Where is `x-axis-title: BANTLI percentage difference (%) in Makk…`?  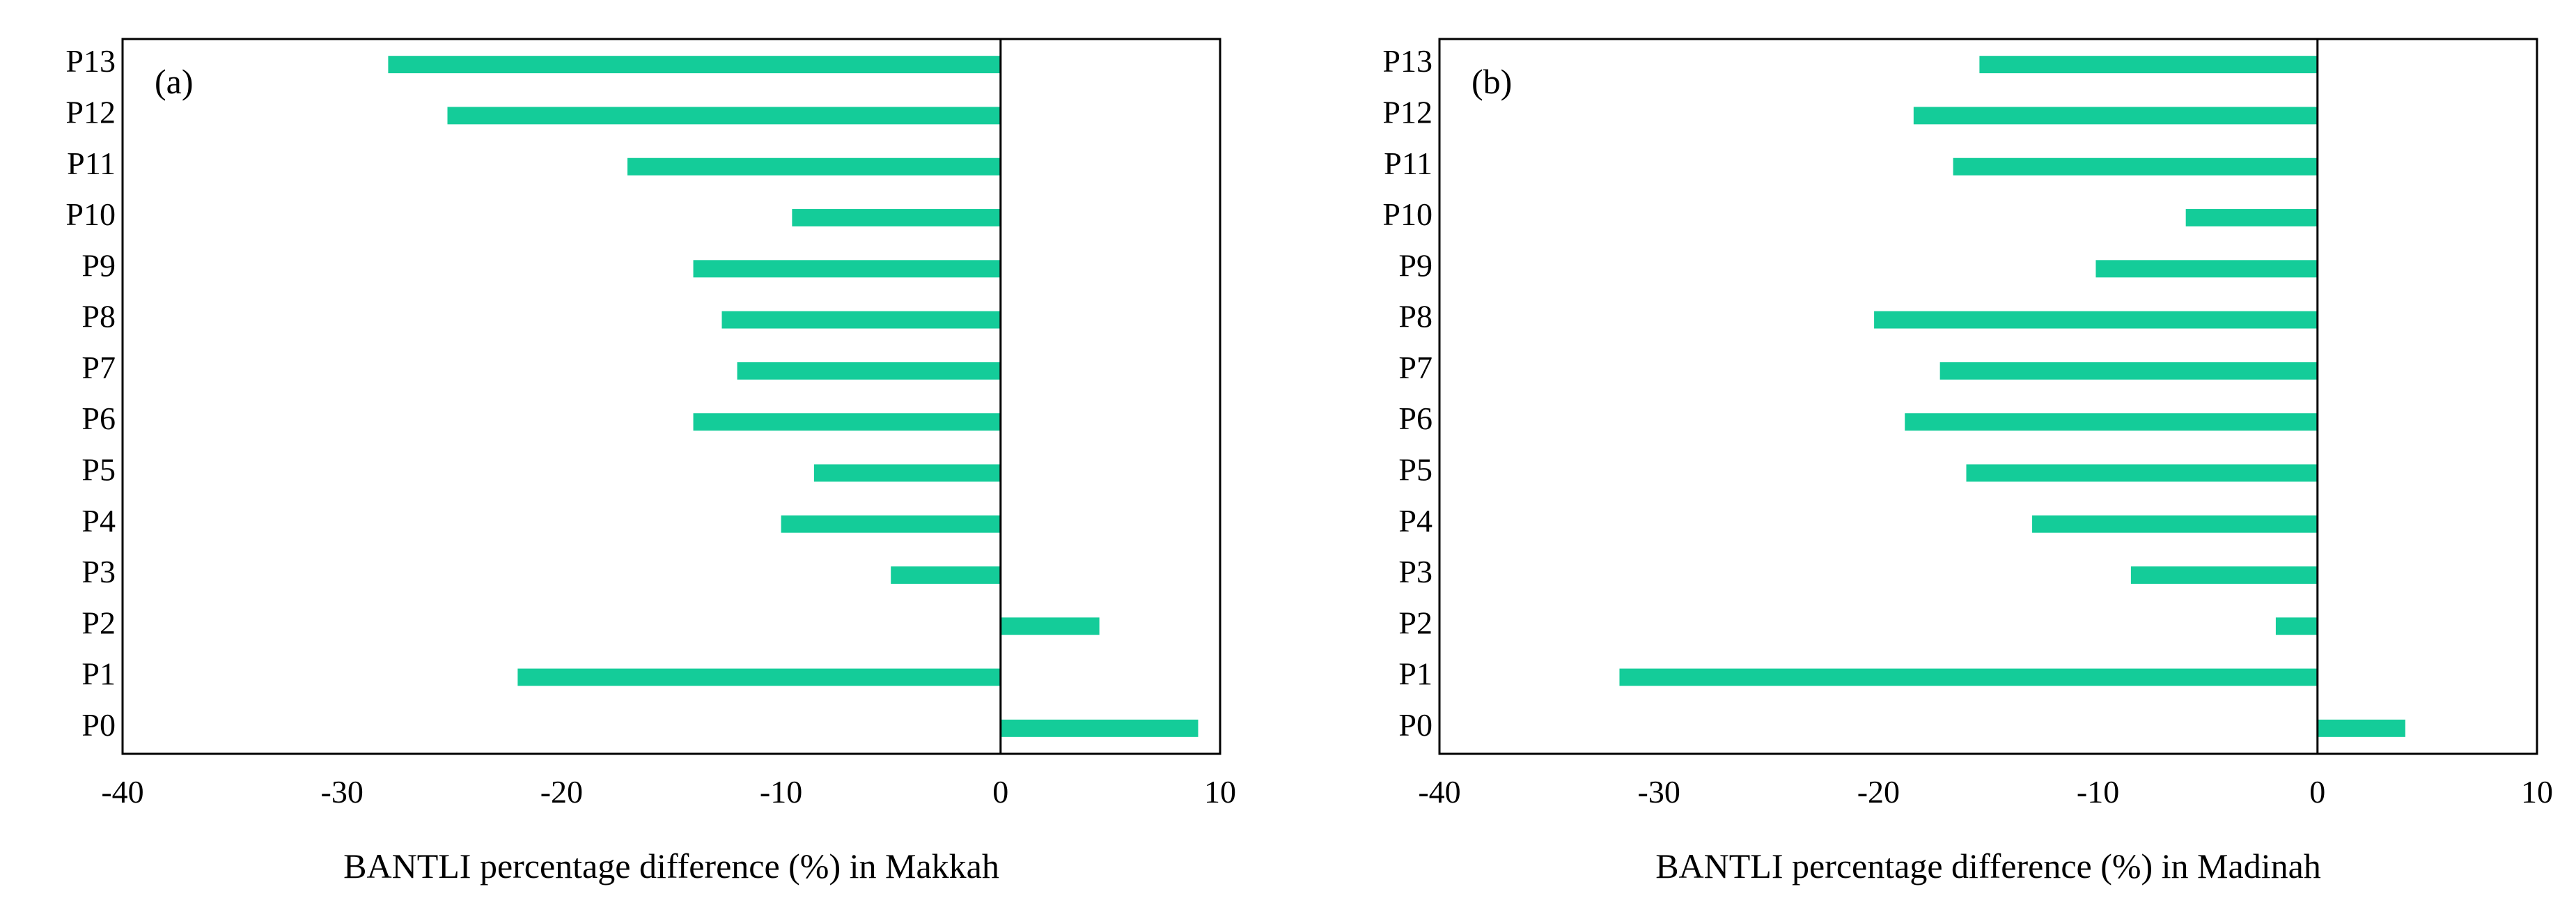
x-axis-title: BANTLI percentage difference (%) in Makk… is located at coordinates (671, 865).